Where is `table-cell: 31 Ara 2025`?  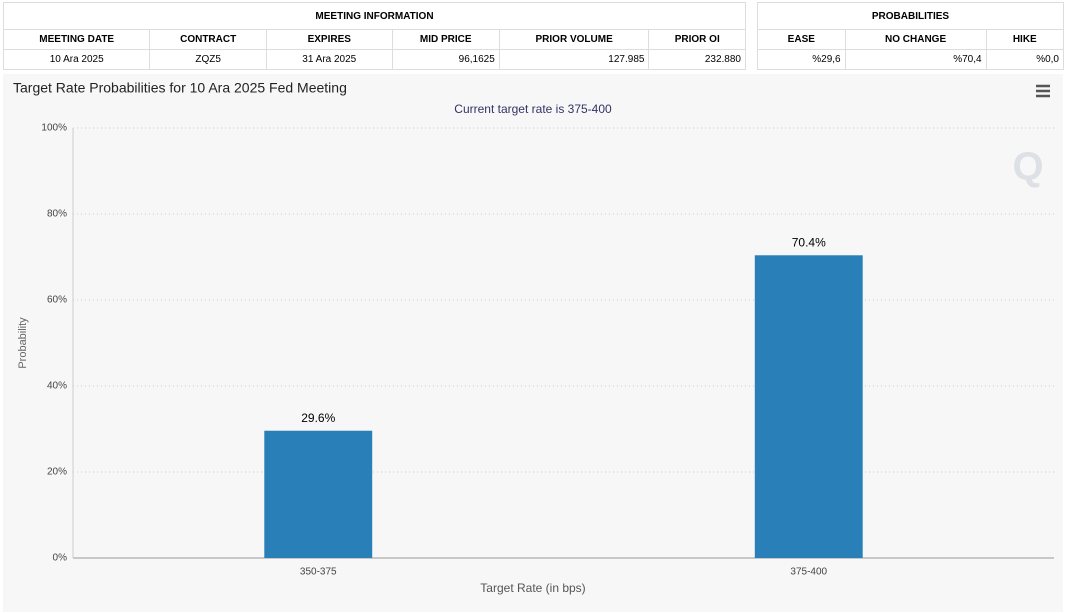
table-cell: 31 Ara 2025 is located at coordinates (329, 59).